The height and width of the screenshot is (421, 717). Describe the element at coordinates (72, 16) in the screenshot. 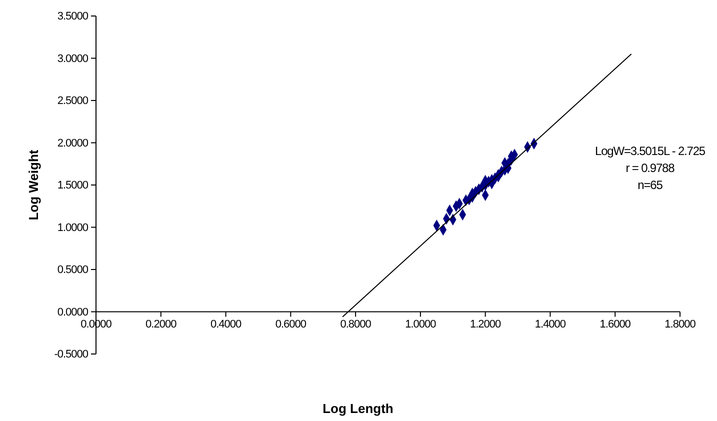

I see `y-tick-label: 3.5000` at that location.